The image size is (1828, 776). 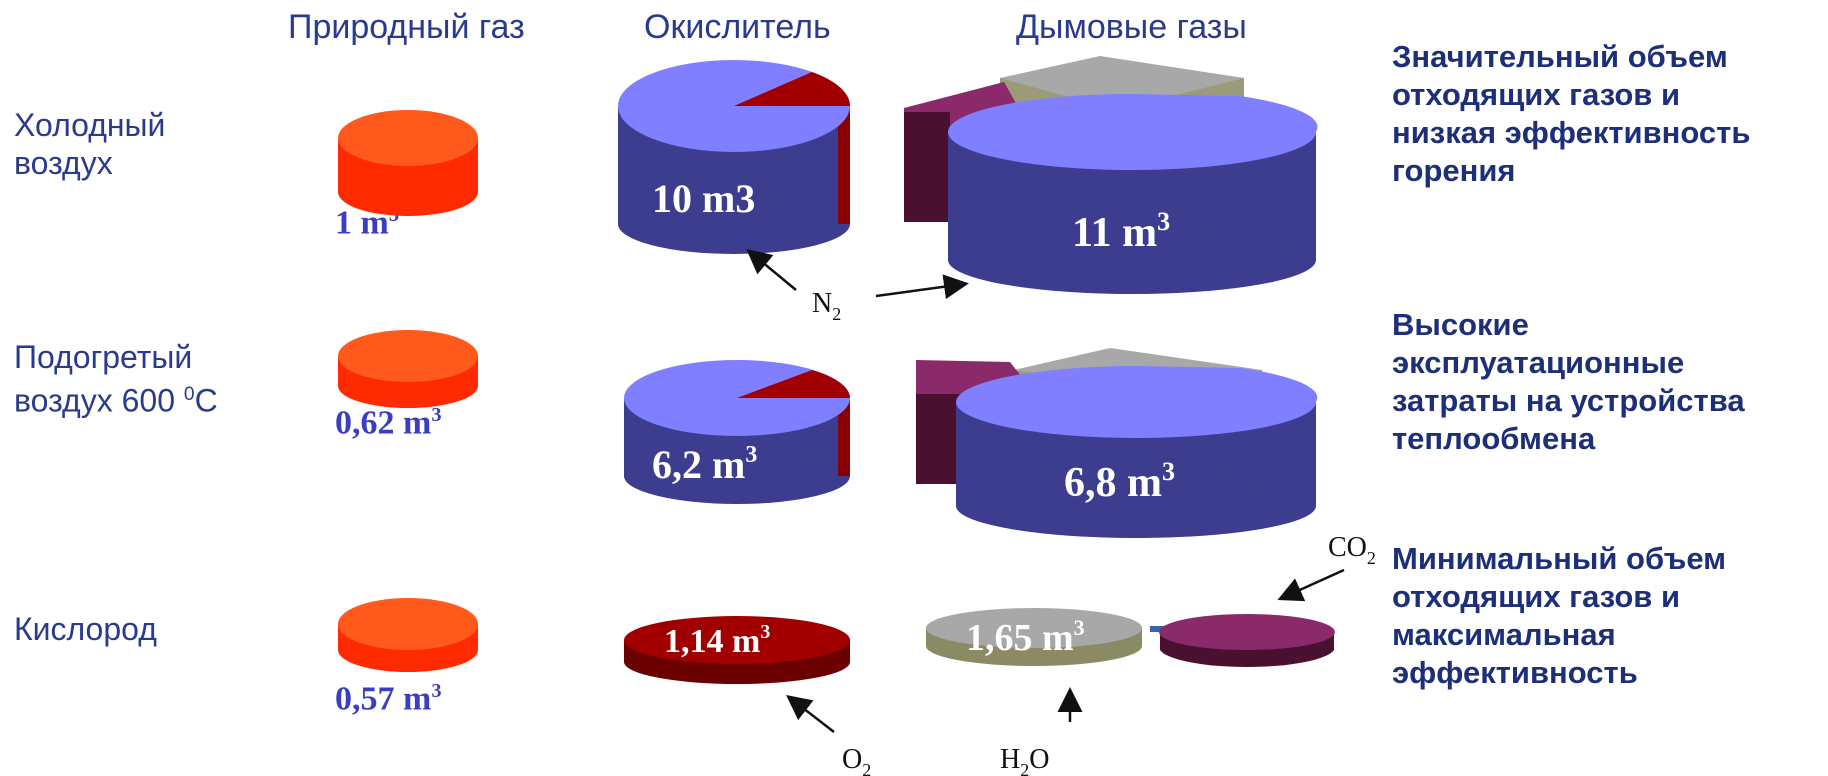 What do you see at coordinates (810, 713) in the screenshot?
I see `arrow-o2` at bounding box center [810, 713].